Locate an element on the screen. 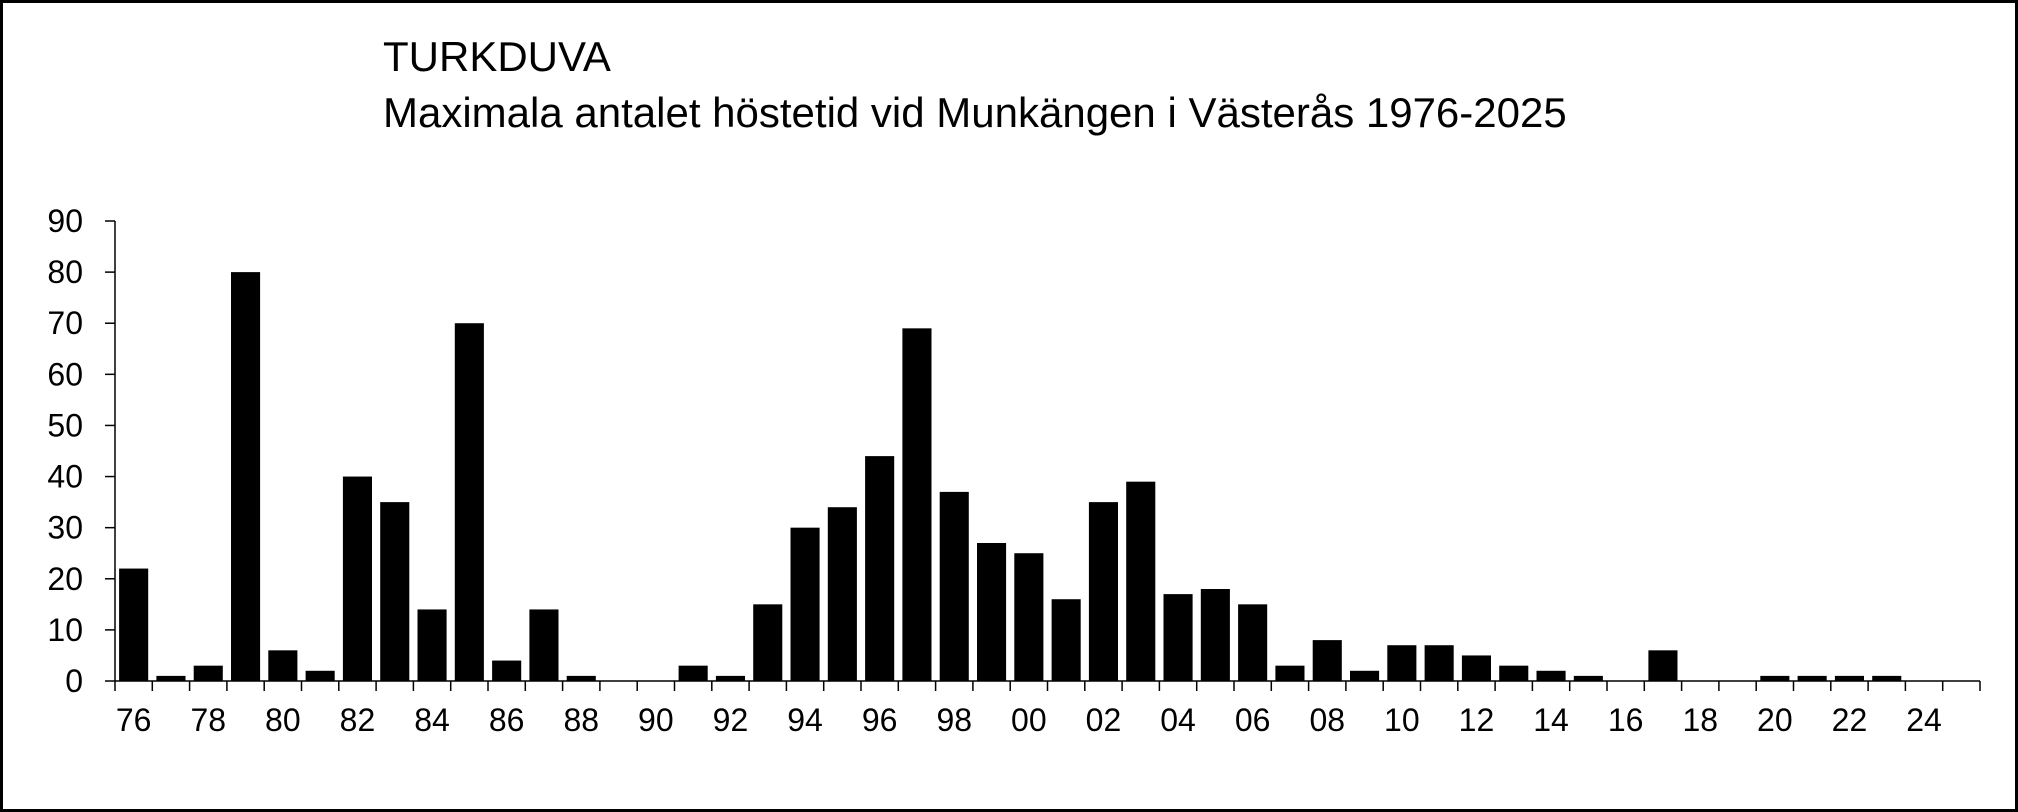 The height and width of the screenshot is (812, 2018). x-tick-label: 16 is located at coordinates (1626, 720).